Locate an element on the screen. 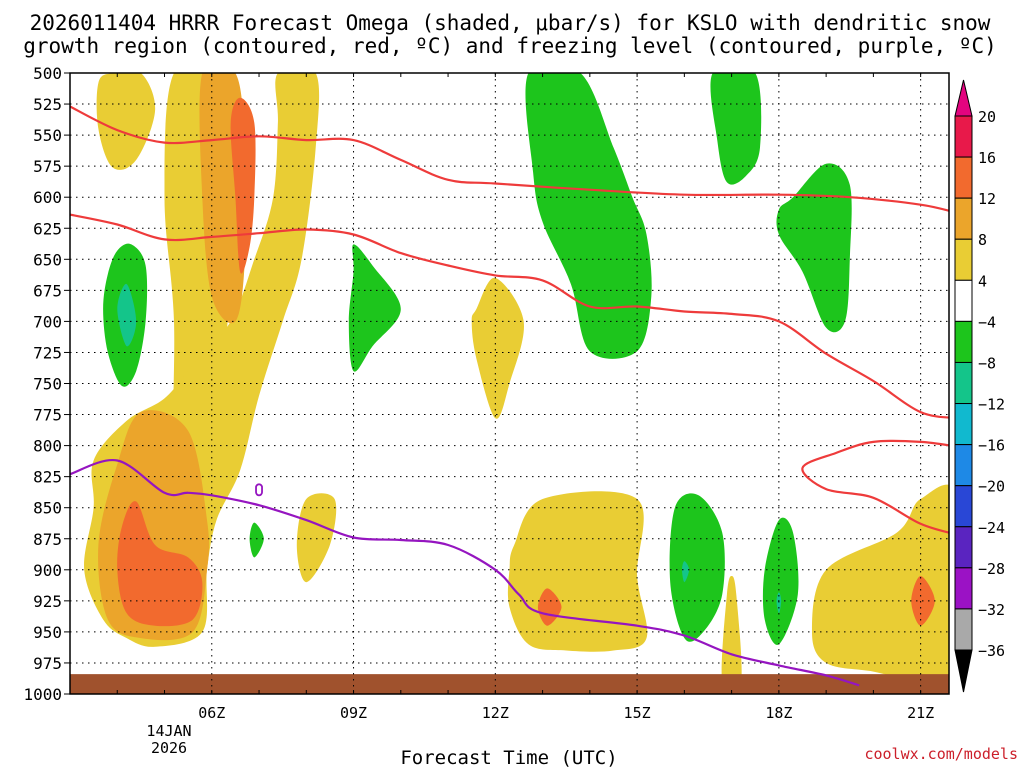 This screenshot has height=768, width=1024. x-axis-title: Forecast Time (UTC) is located at coordinates (508, 757).